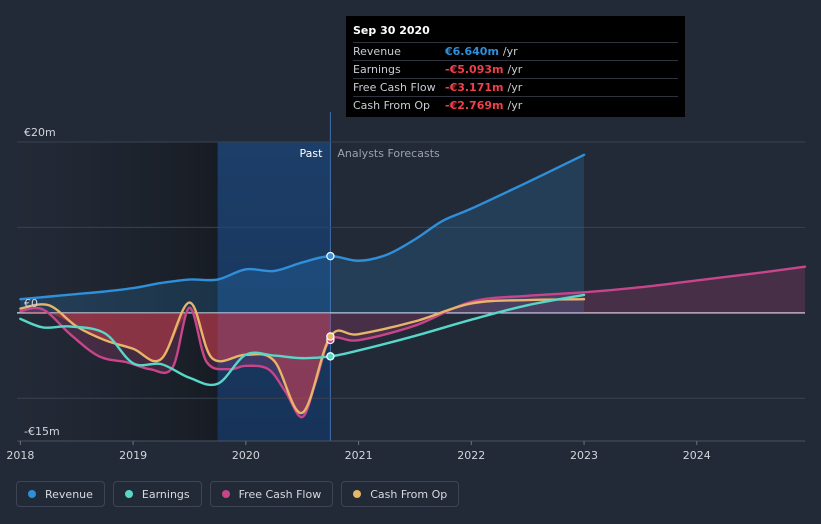 The width and height of the screenshot is (821, 524). Describe the element at coordinates (119, 291) in the screenshot. I see `past-region` at that location.